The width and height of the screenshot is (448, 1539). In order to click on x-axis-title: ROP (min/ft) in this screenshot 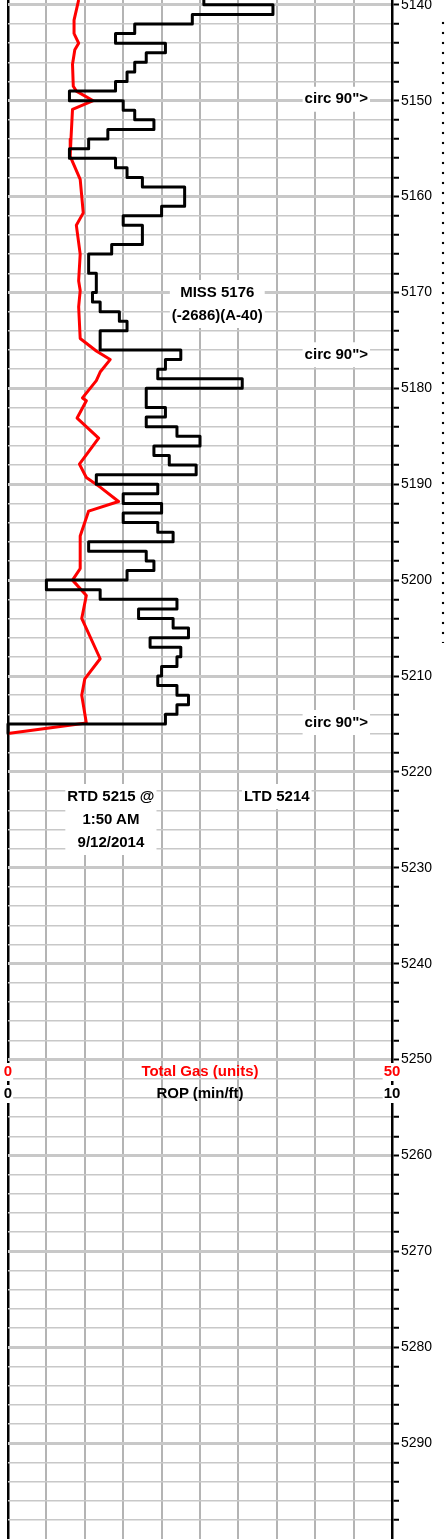, I will do `click(200, 1093)`.